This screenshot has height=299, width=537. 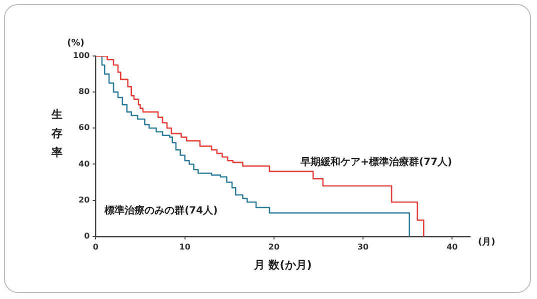 What do you see at coordinates (95, 247) in the screenshot?
I see `x-tick-label: 0` at bounding box center [95, 247].